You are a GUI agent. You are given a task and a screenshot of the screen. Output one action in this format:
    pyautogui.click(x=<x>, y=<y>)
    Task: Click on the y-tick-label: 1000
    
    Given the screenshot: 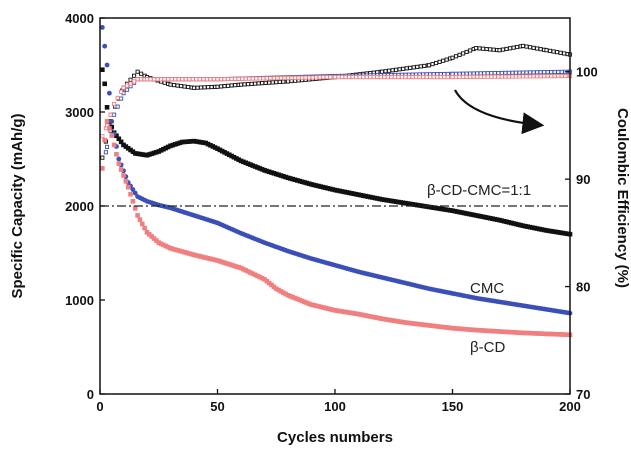 What is the action you would take?
    pyautogui.click(x=79, y=300)
    